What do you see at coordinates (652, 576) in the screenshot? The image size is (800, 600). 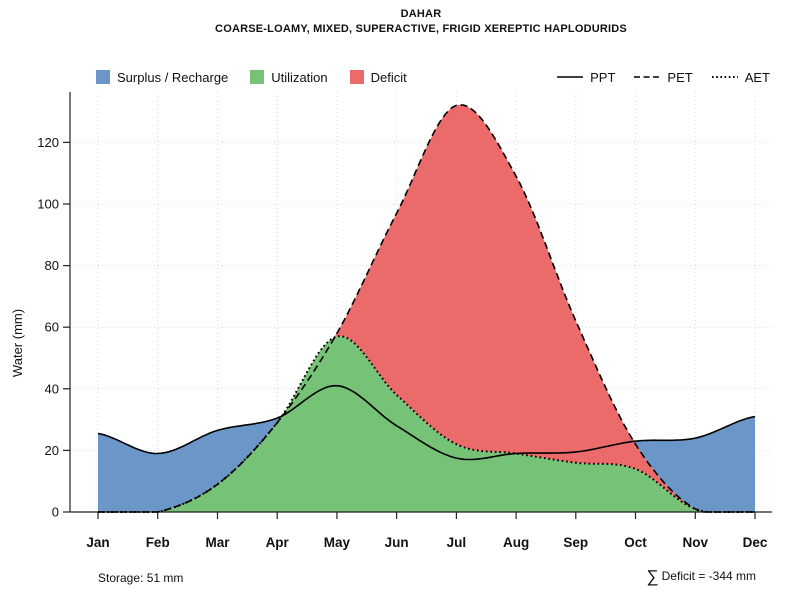 I see `sigma-icon: ∑` at bounding box center [652, 576].